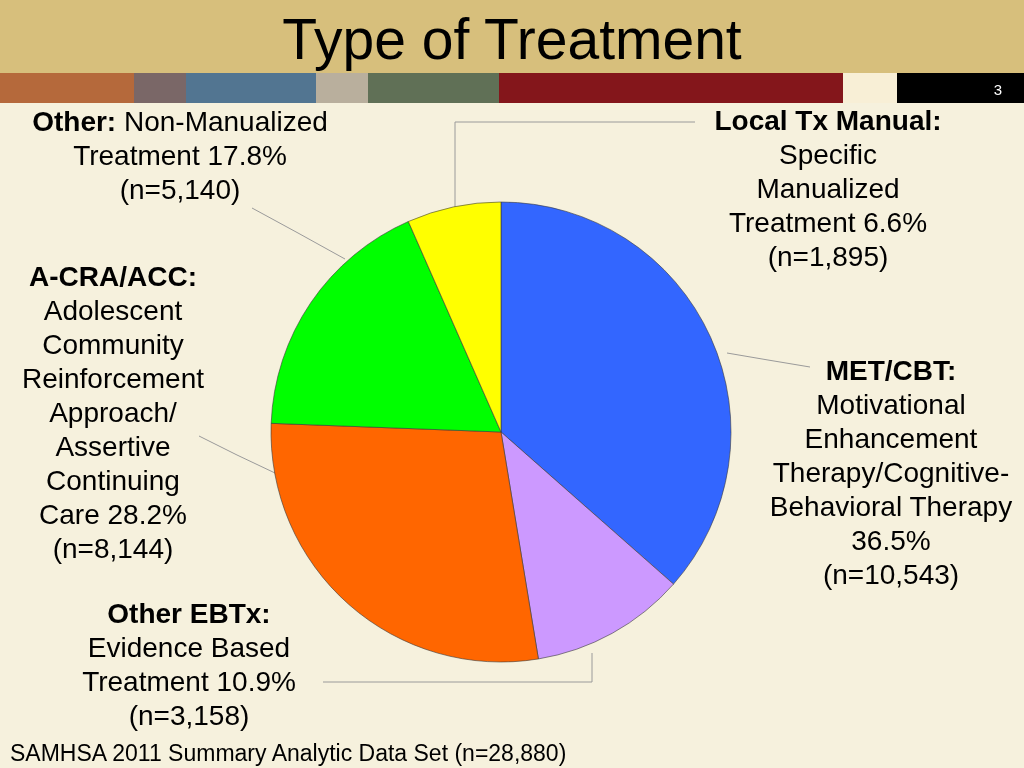 The height and width of the screenshot is (768, 1024). What do you see at coordinates (189, 664) in the screenshot?
I see `slice-label: Other EBTx: Evidence Based Treatment 10.9% (n=3,158)` at bounding box center [189, 664].